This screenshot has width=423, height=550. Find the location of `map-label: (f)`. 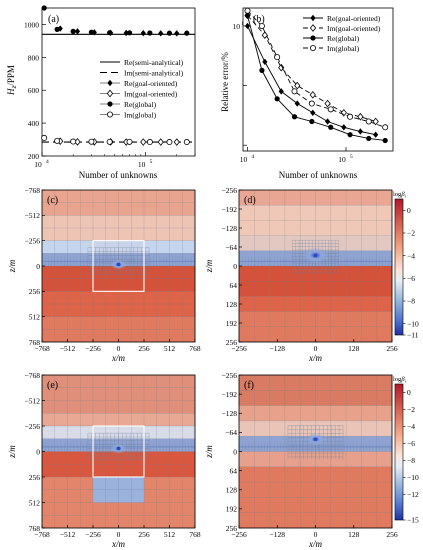

map-label: (f) is located at coordinates (249, 385).